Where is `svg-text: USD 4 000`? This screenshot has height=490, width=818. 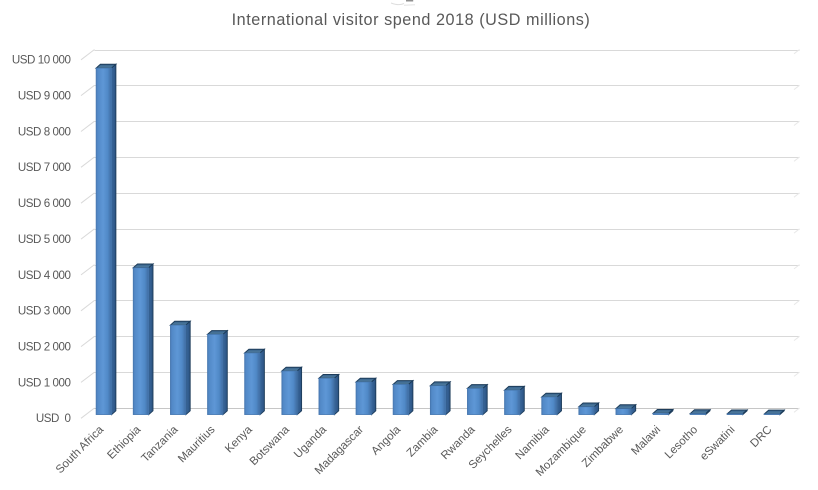 svg-text: USD 4 000 is located at coordinates (44, 275).